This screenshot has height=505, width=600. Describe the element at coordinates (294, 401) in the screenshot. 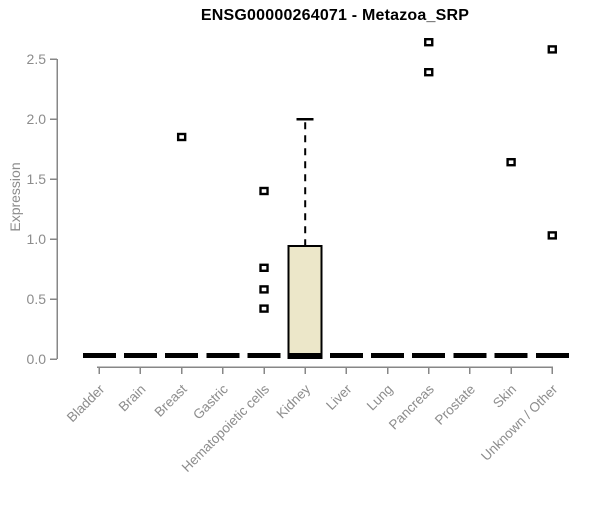

I see `category-label: Kidney` at that location.